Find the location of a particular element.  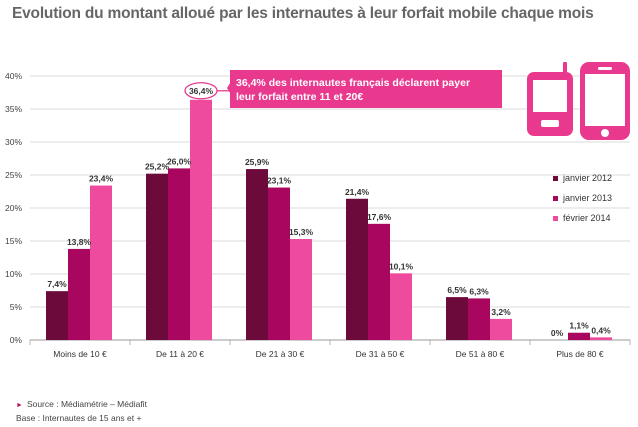

y-tick-label: 15% is located at coordinates (13, 241).